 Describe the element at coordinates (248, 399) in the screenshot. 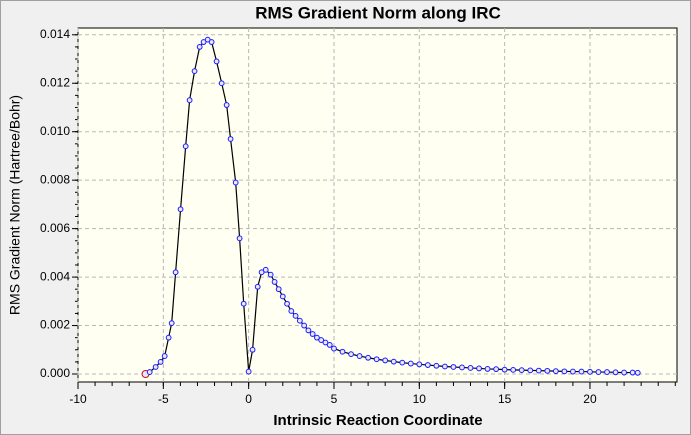

I see `x-tick-label: 0` at that location.